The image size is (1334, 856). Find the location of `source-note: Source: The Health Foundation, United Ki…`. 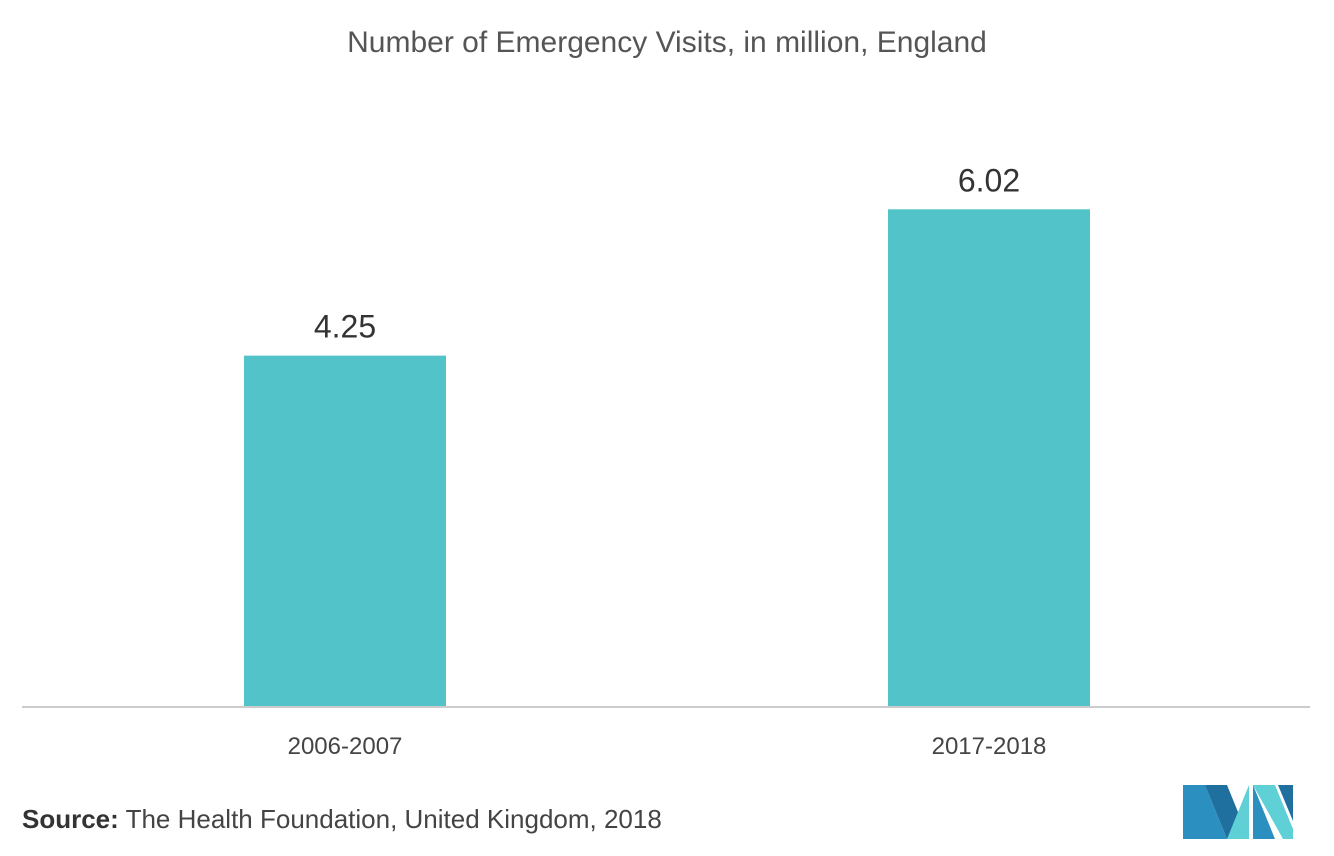

source-note: Source: The Health Foundation, United Ki… is located at coordinates (342, 819).